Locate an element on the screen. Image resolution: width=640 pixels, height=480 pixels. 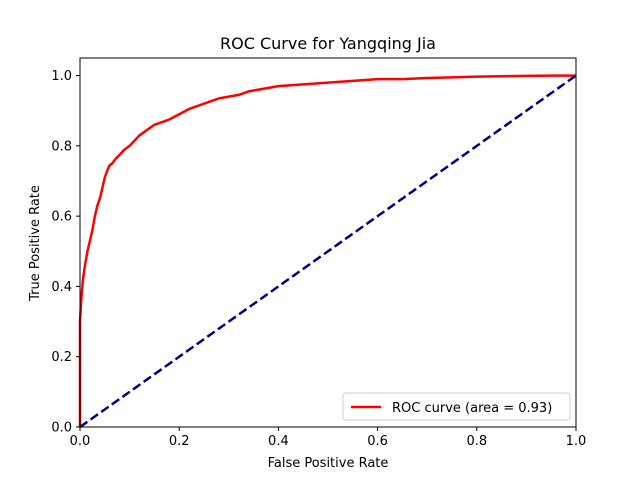
legend: ROC curve (area = 0.93) is located at coordinates (456, 406).